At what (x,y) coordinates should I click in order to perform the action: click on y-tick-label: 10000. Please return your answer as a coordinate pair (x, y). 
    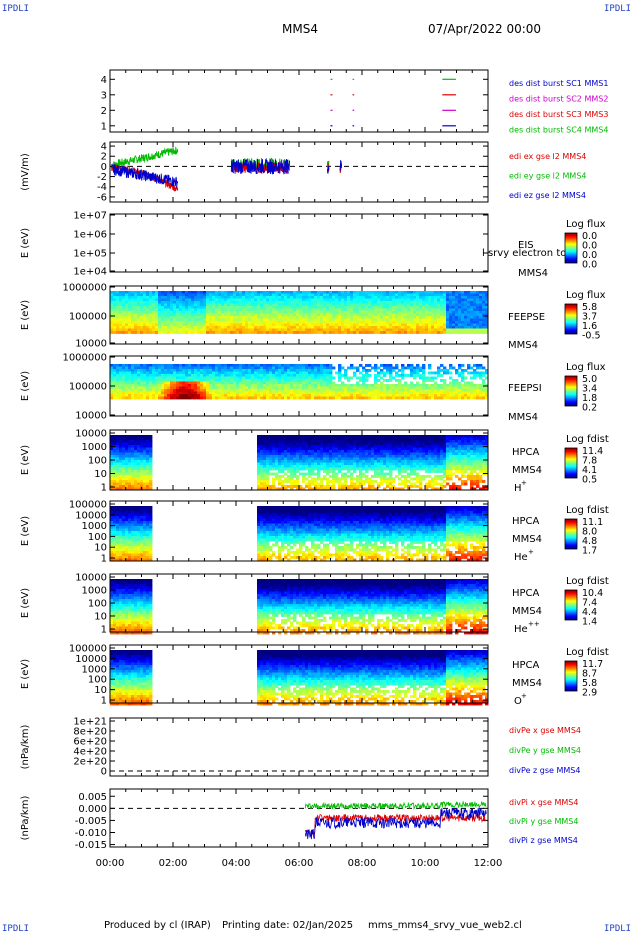
    Looking at the image, I should click on (91, 344).